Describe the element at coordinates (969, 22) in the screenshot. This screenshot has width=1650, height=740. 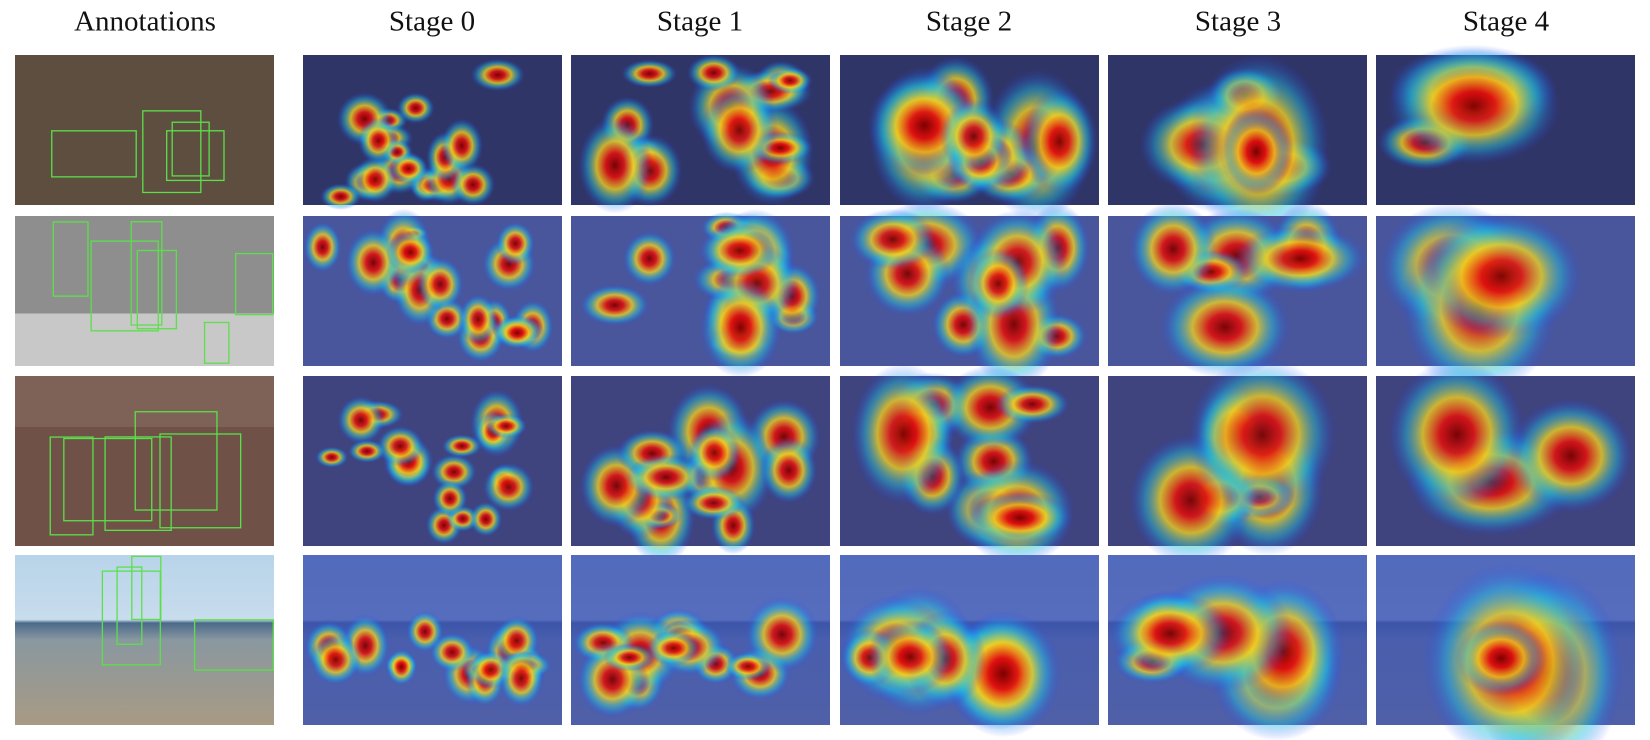
I see `column-header: Stage 2` at that location.